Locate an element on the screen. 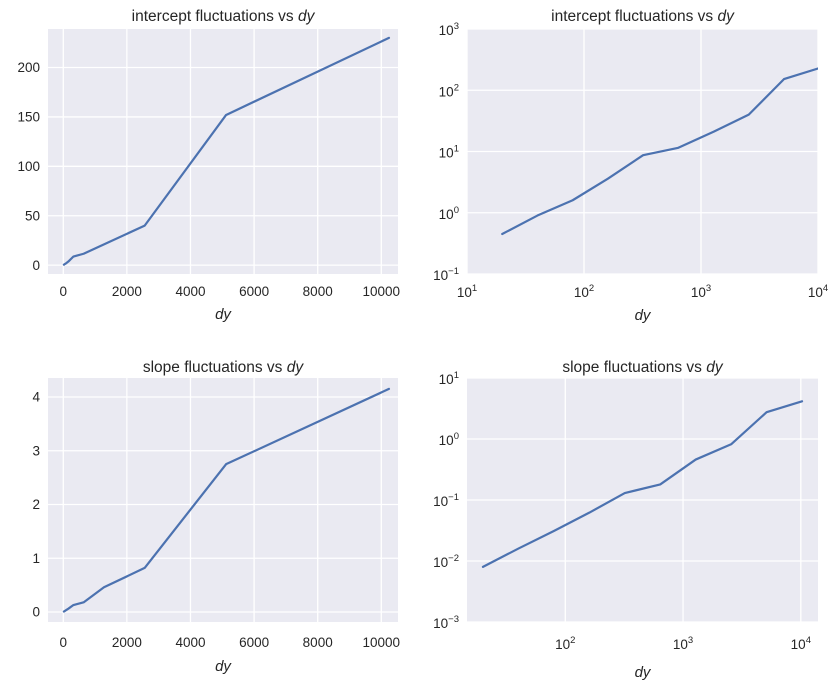 This screenshot has height=695, width=839. y-tick-label: 50 is located at coordinates (32, 215).